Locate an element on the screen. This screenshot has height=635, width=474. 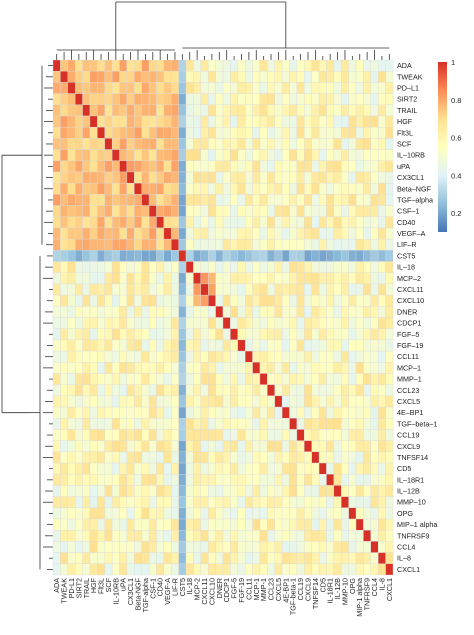
column-label-cxcl11: CXCL11 is located at coordinates (204, 591).